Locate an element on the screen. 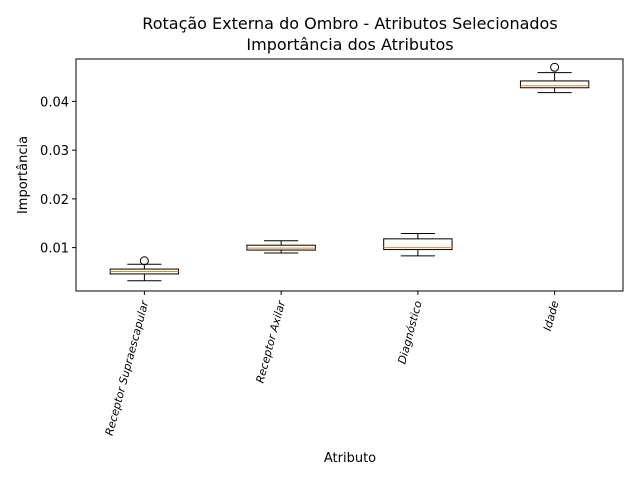 The width and height of the screenshot is (640, 480). chart-title-line2: Importância dos Atributos is located at coordinates (349, 44).